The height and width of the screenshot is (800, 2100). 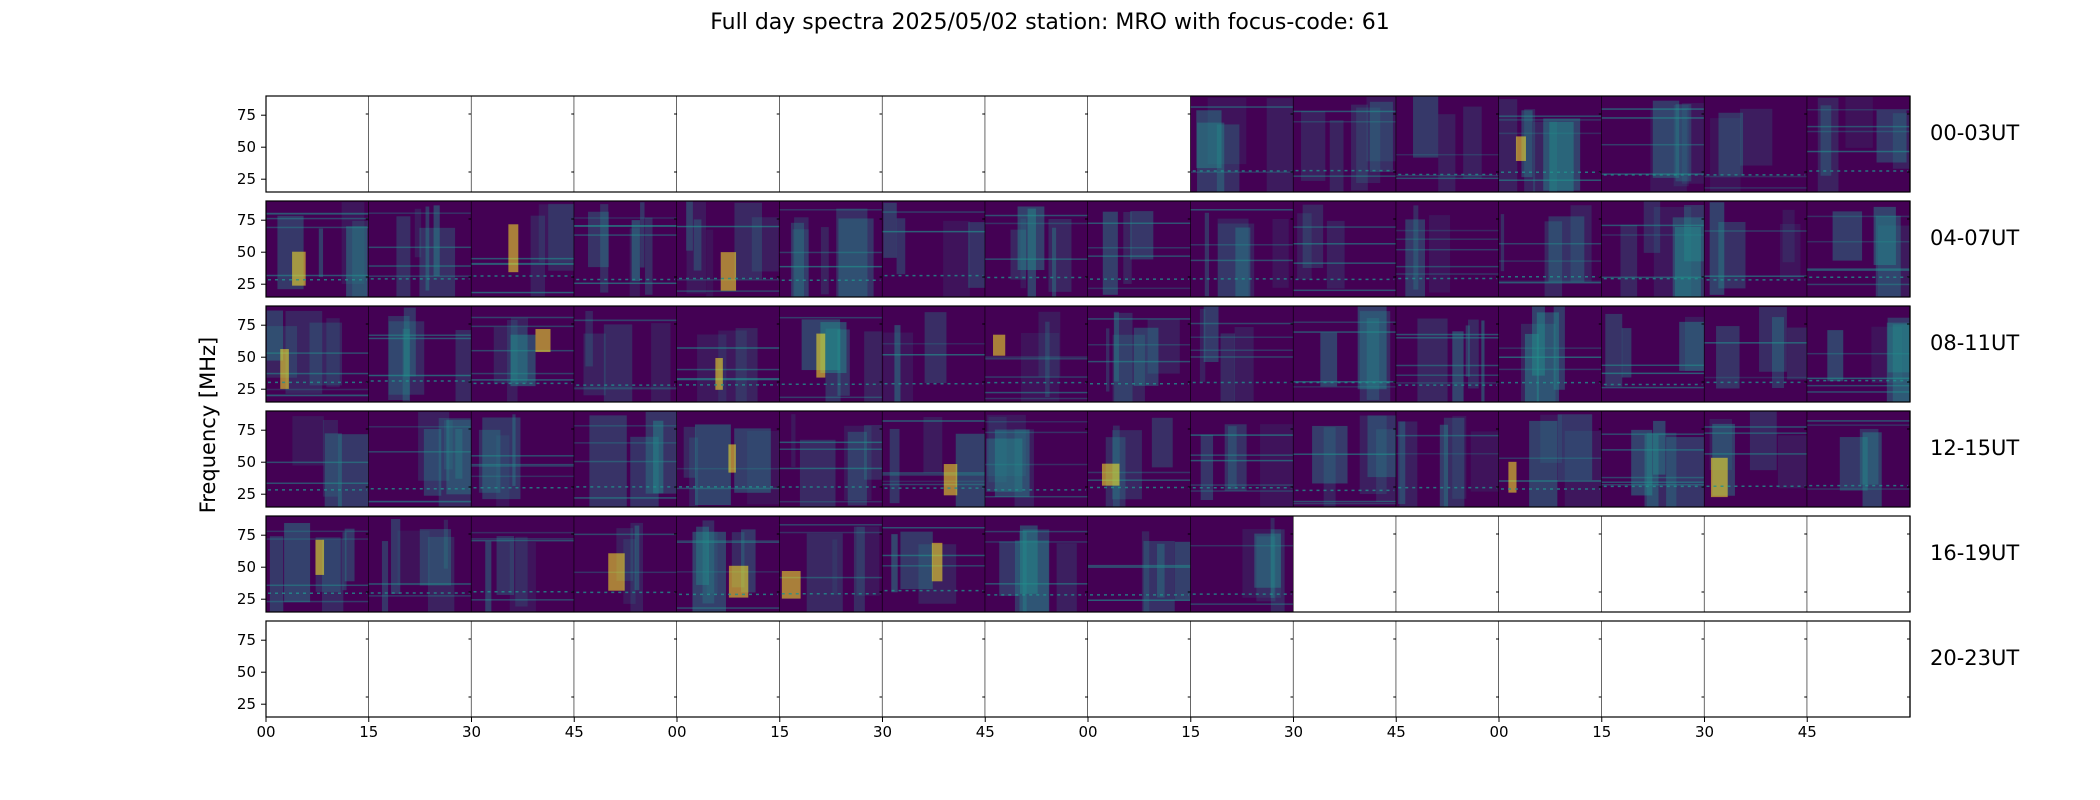 What do you see at coordinates (1974, 658) in the screenshot?
I see `row-label: 20-23UT` at bounding box center [1974, 658].